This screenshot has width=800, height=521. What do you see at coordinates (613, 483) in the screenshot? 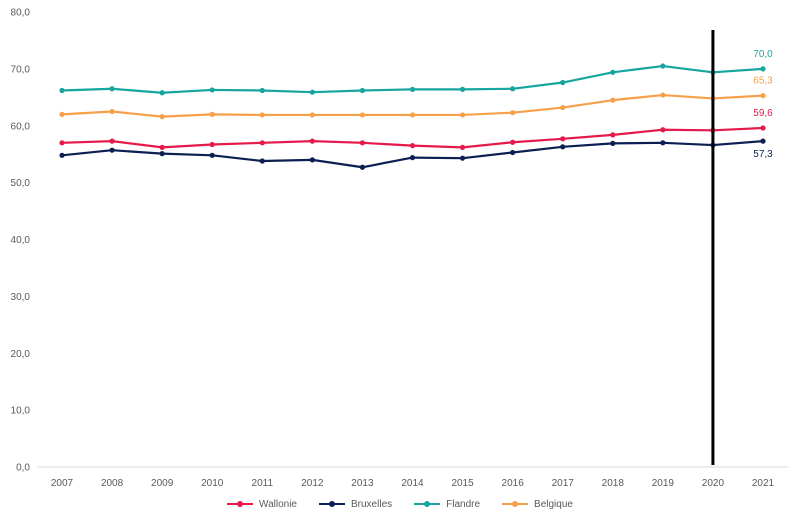
I see `x-tick-label: 2018` at bounding box center [613, 483].